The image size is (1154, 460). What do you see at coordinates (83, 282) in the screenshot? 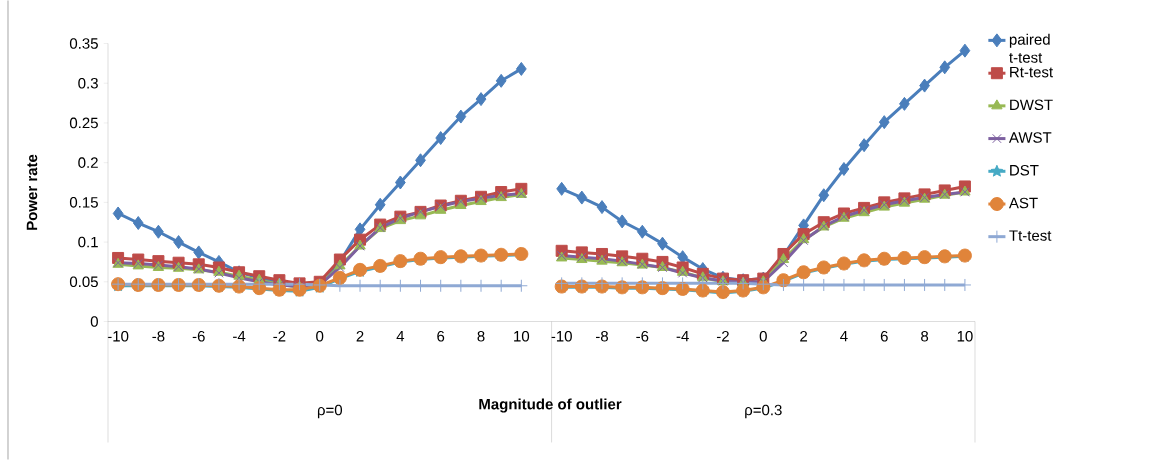
I see `y-tick-label: 0.05` at bounding box center [83, 282].